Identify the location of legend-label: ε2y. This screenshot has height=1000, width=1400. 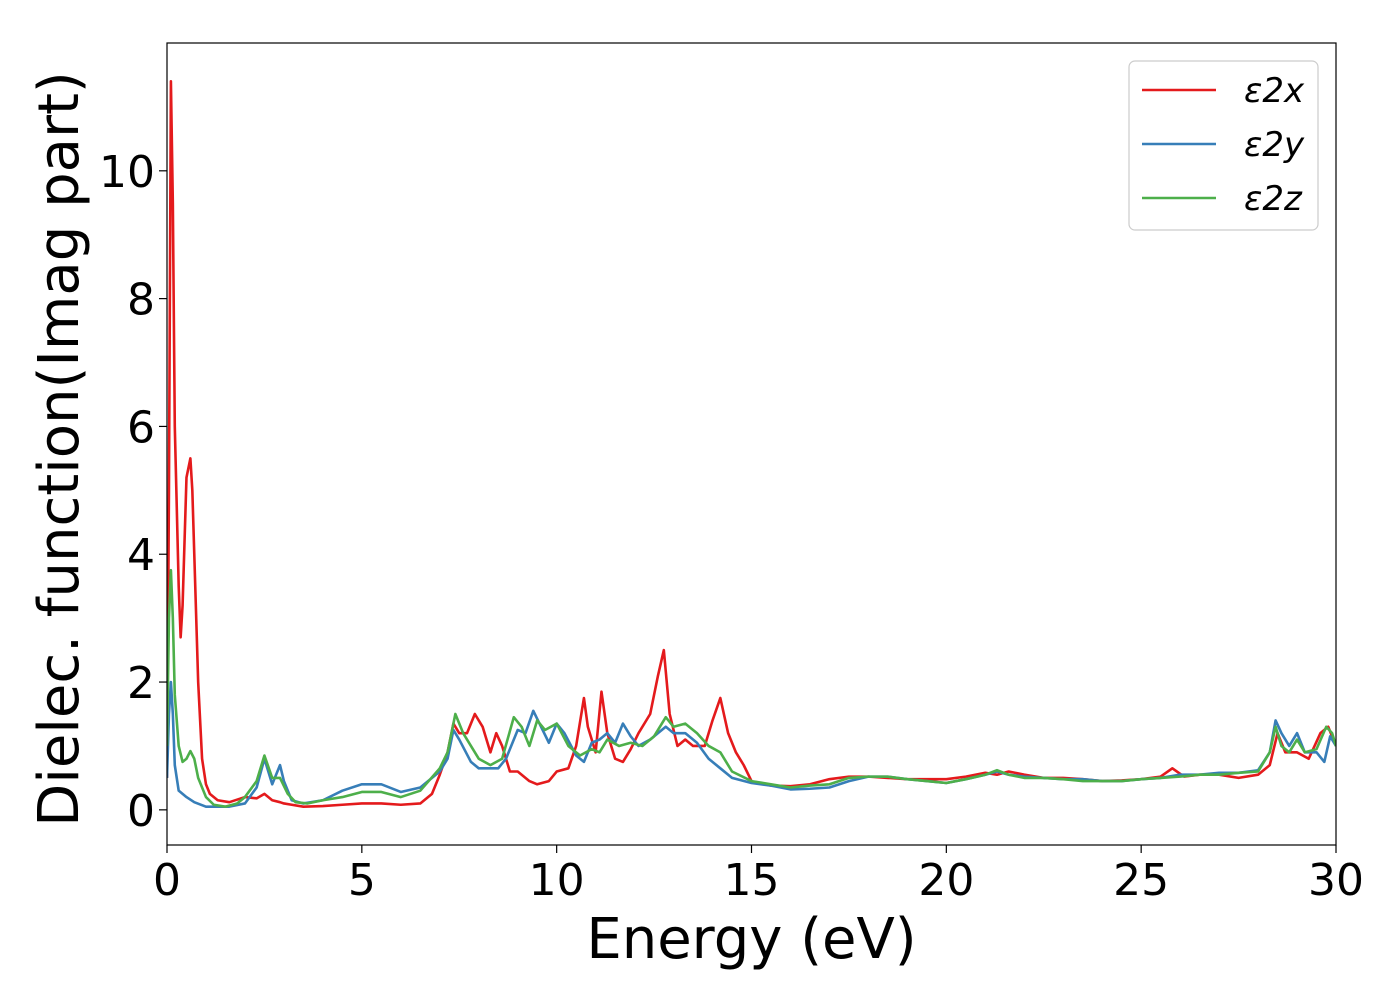
(1274, 145).